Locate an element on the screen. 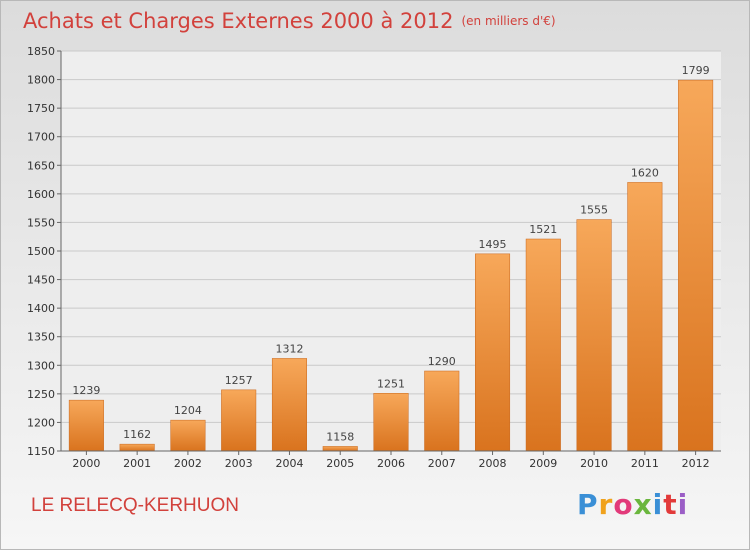 This screenshot has width=750, height=550. x-tick-label: 2006 is located at coordinates (391, 463).